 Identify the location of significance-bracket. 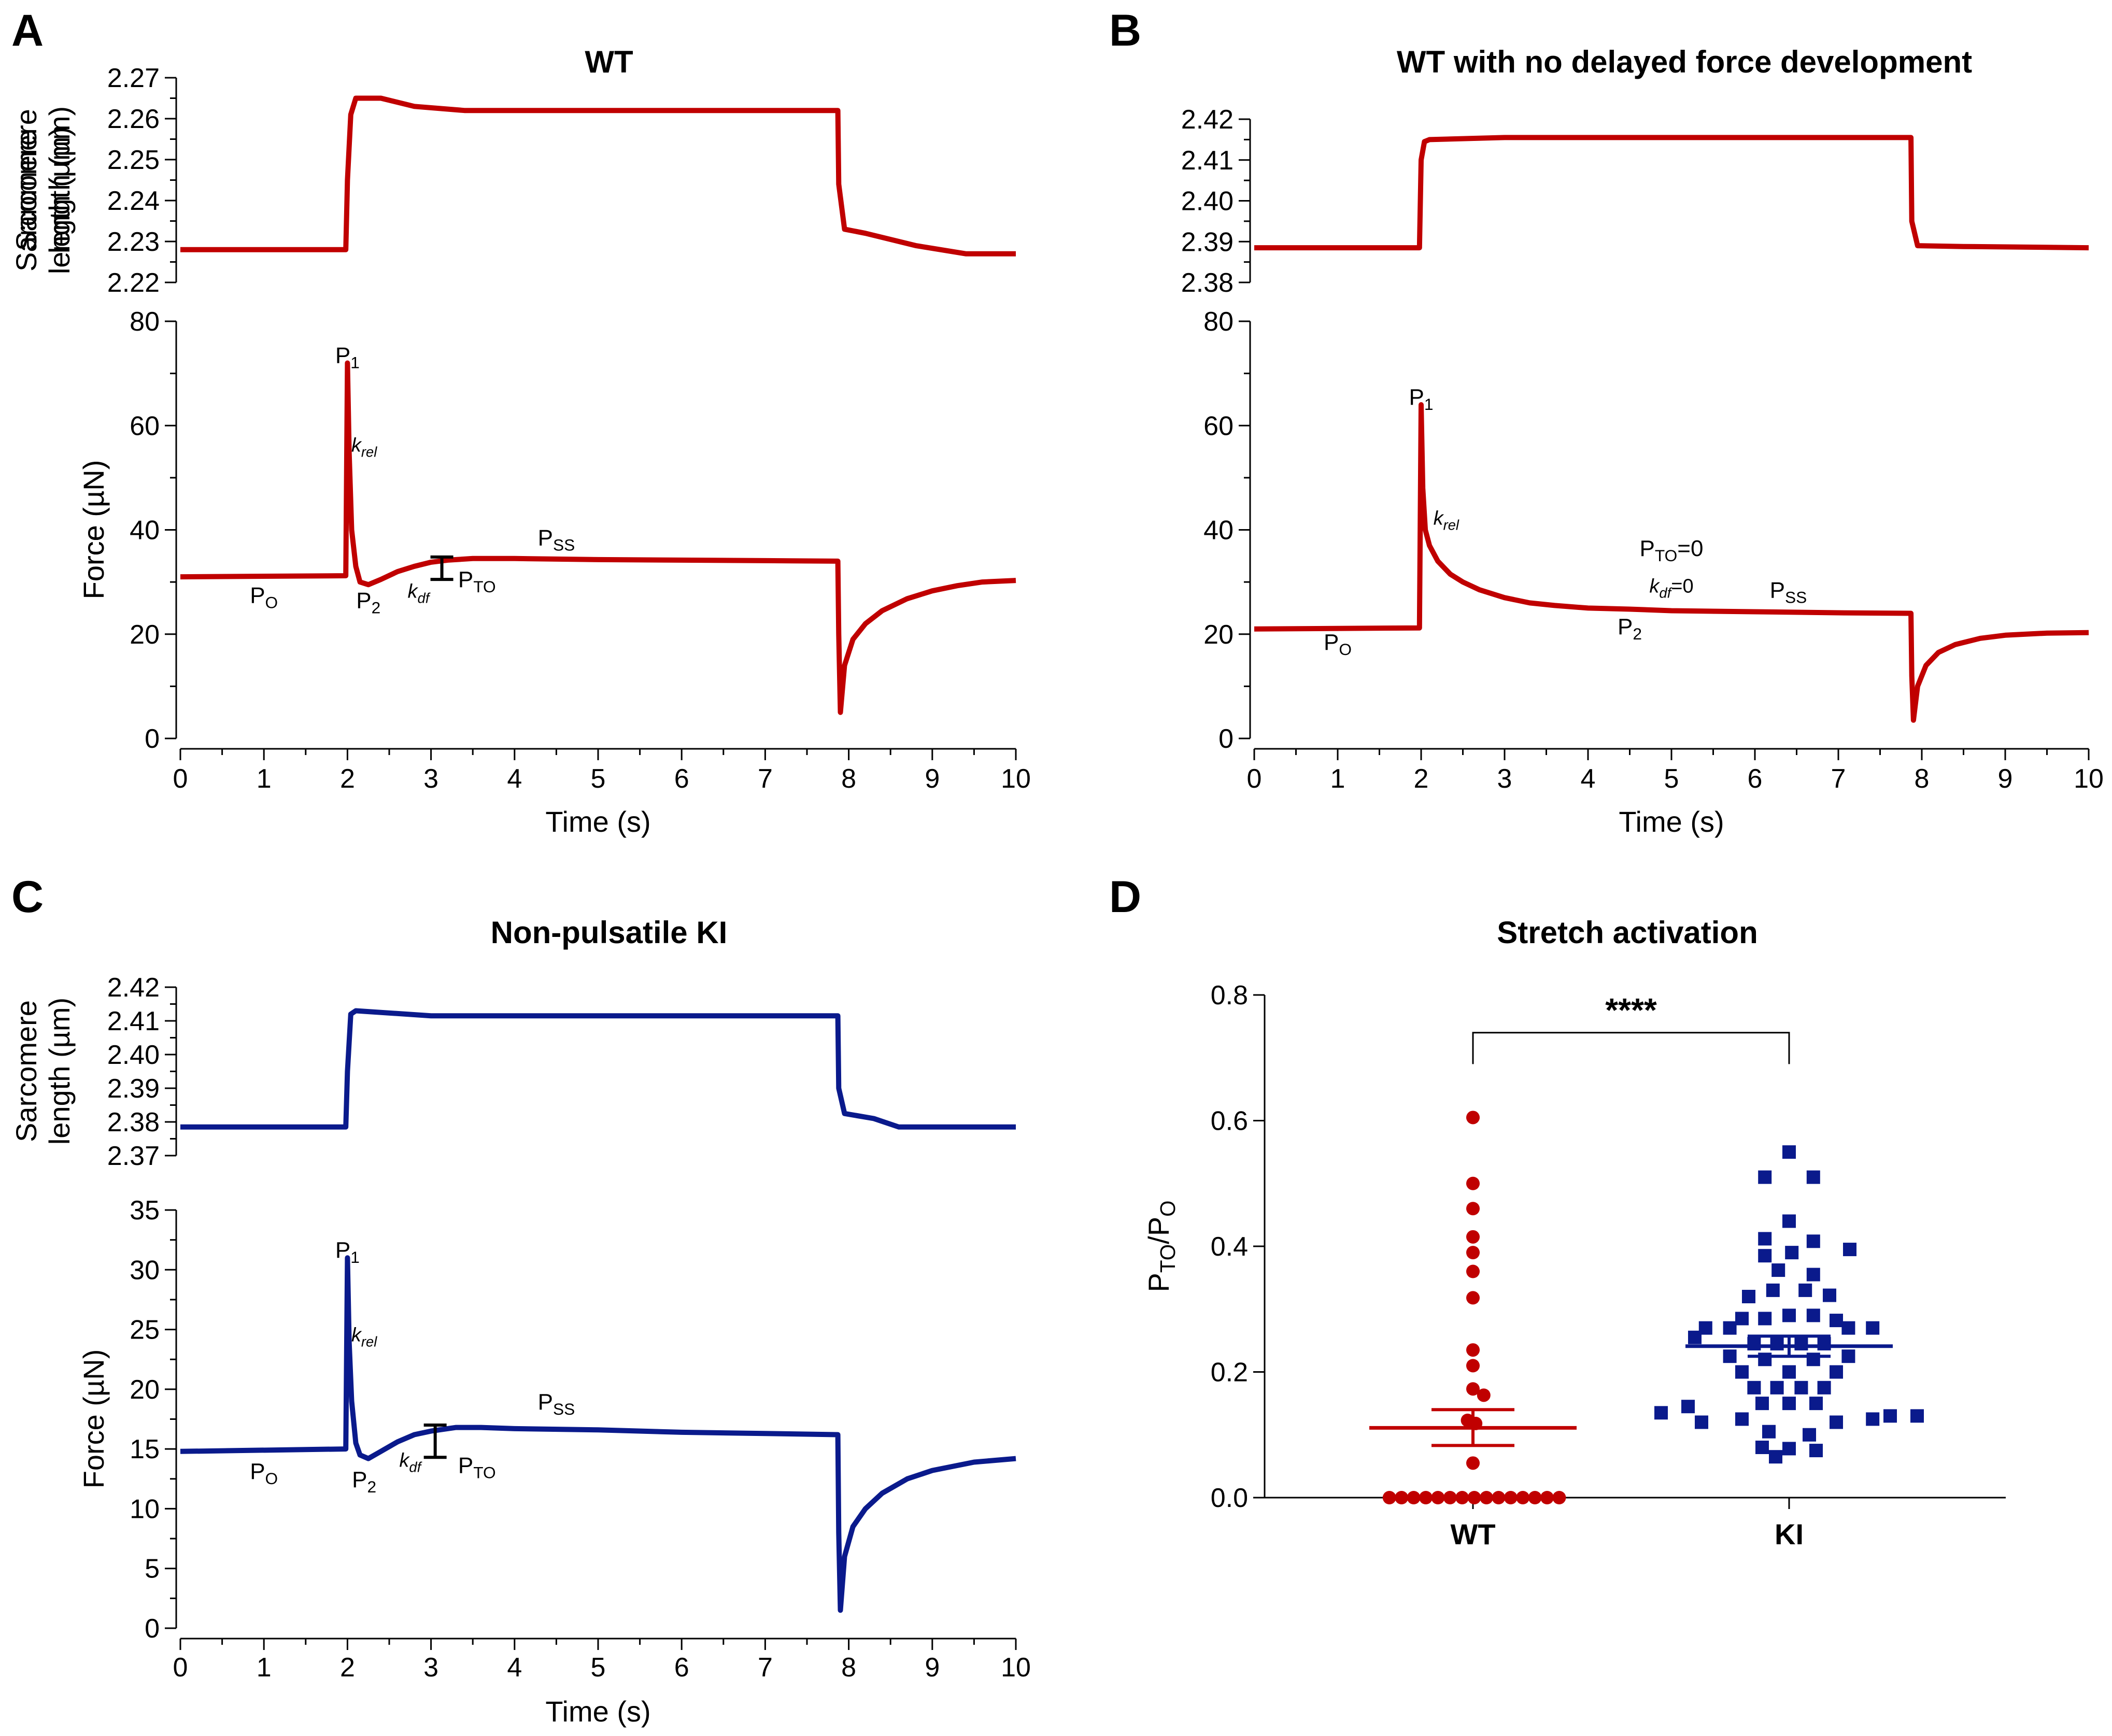
(1631, 1048).